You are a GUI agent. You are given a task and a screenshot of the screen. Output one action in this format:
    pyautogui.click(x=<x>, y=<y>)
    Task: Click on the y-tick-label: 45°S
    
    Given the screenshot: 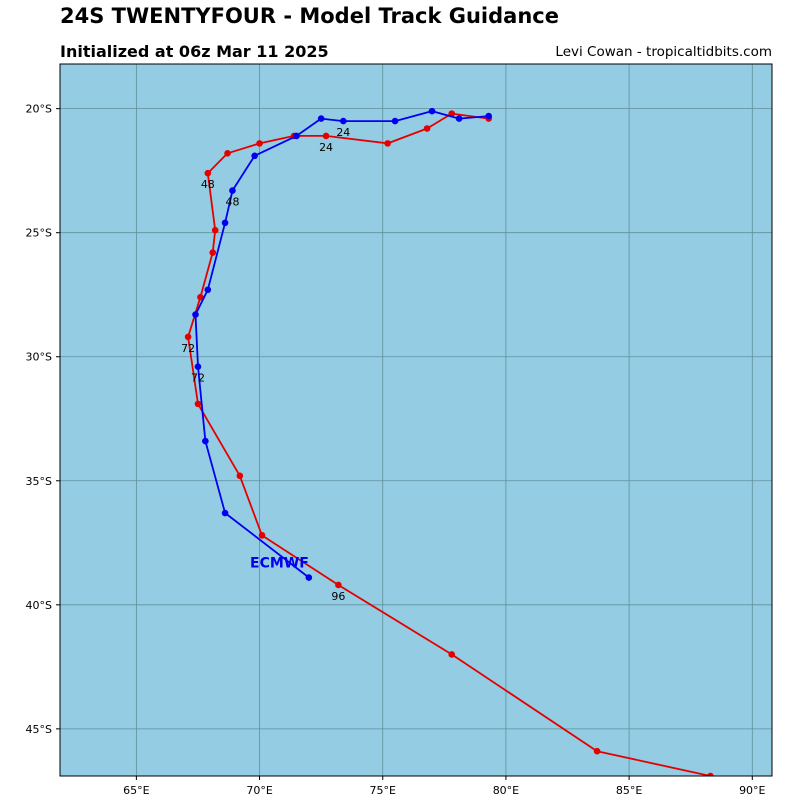 What is the action you would take?
    pyautogui.click(x=39, y=729)
    